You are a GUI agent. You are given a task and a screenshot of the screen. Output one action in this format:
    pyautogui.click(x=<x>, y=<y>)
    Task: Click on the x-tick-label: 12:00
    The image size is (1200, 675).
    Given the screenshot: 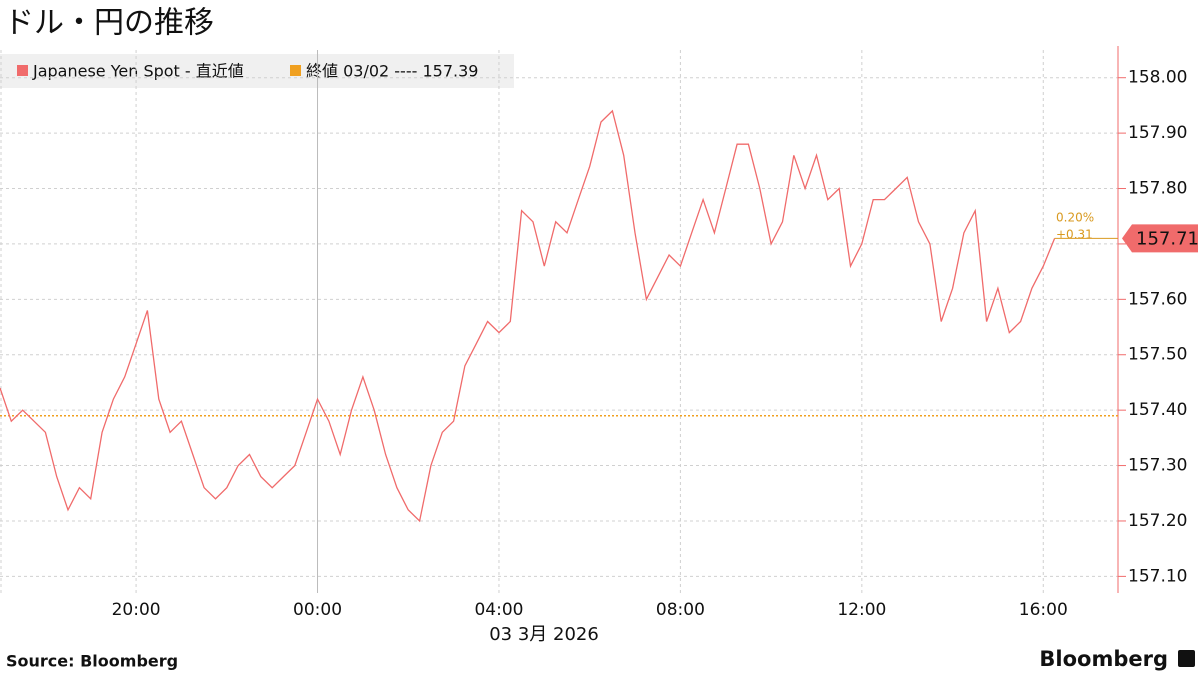 What is the action you would take?
    pyautogui.click(x=861, y=610)
    